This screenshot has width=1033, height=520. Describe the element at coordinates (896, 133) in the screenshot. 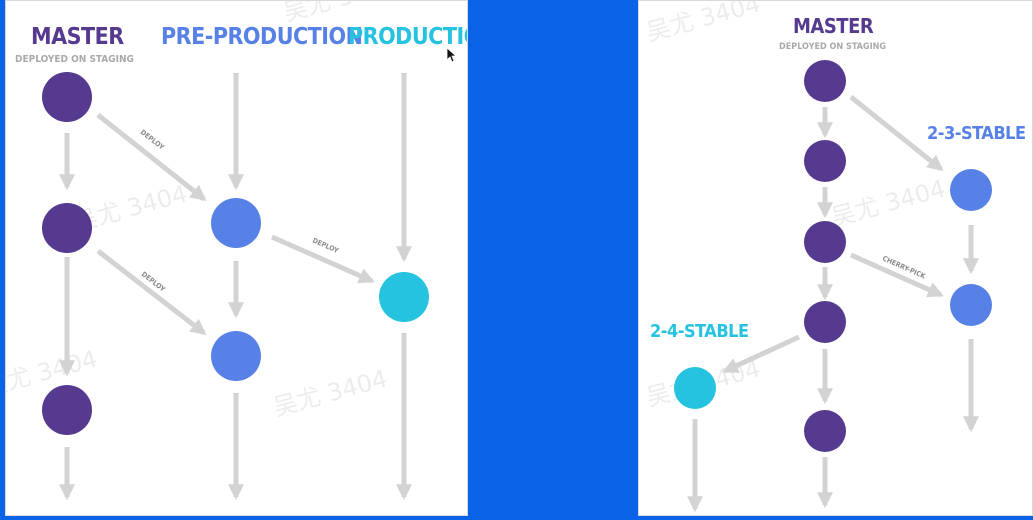

I see `branch-arrow-2-3-stable` at that location.